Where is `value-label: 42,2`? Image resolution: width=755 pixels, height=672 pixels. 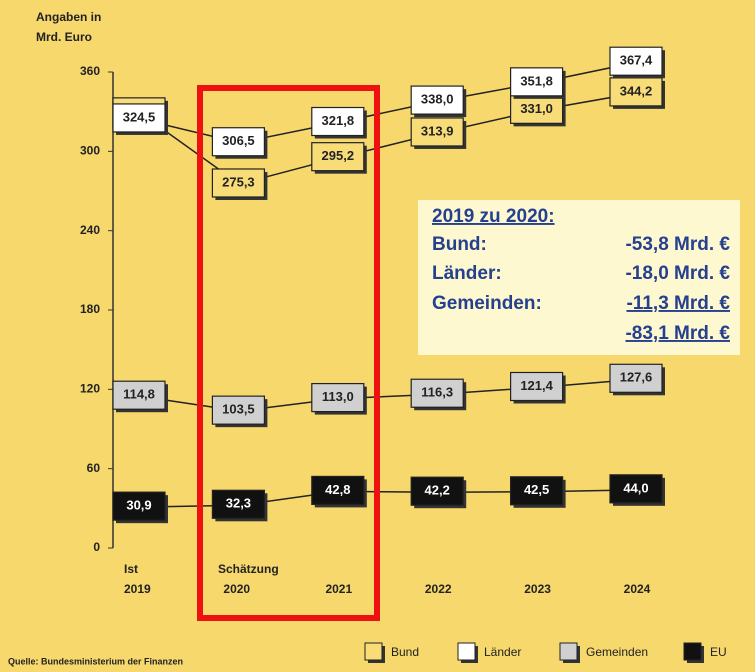
value-label: 42,2 is located at coordinates (437, 490).